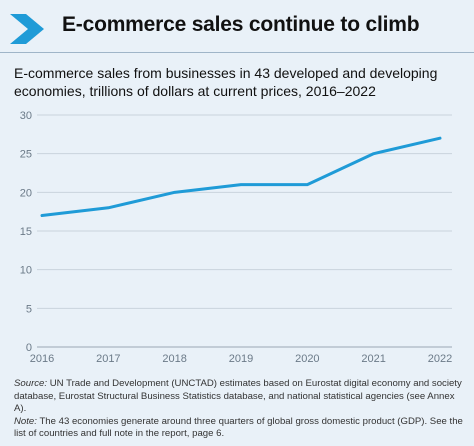 The height and width of the screenshot is (446, 474). I want to click on note-label: Note:, so click(25, 421).